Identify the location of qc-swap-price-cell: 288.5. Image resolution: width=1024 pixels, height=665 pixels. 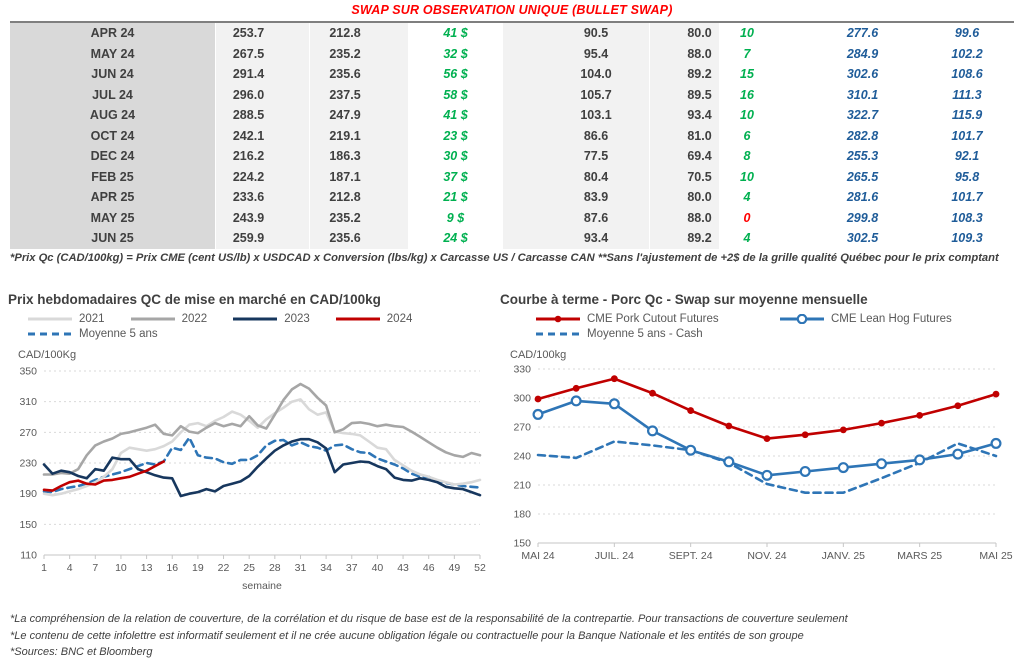
(263, 115).